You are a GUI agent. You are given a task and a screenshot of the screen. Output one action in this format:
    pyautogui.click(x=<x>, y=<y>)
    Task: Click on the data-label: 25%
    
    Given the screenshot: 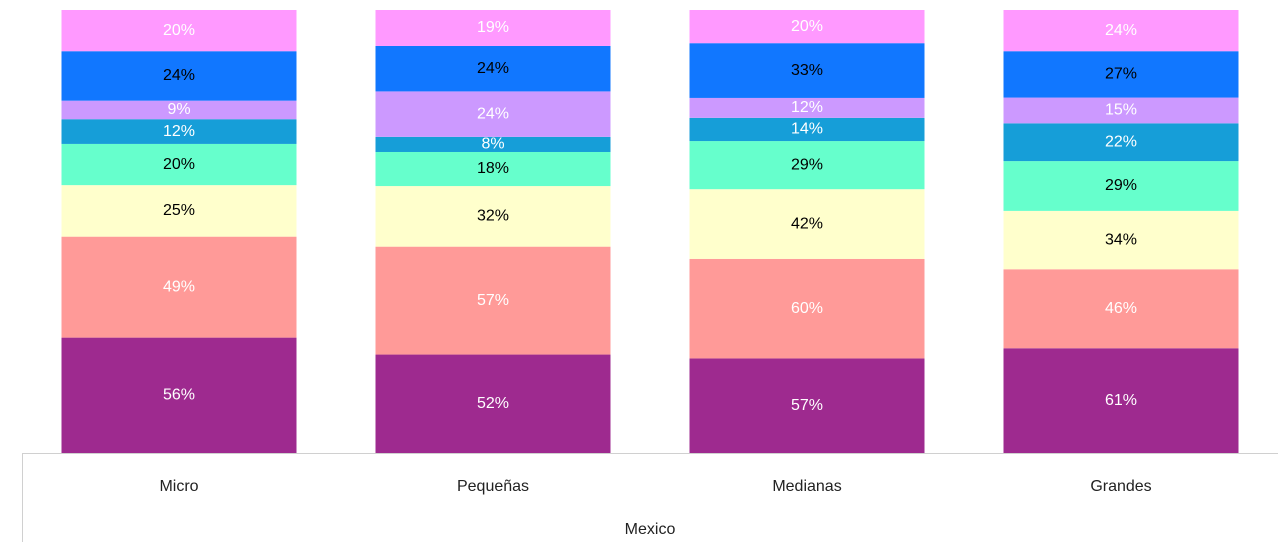 What is the action you would take?
    pyautogui.click(x=179, y=210)
    